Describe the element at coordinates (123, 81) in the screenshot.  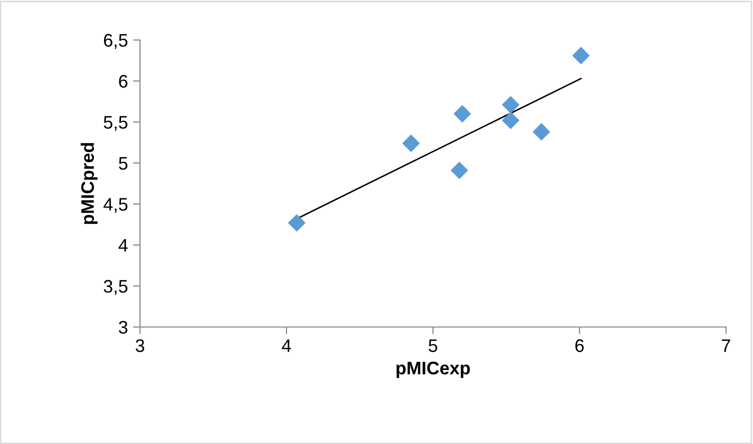
I see `y-tick-label: 6` at that location.